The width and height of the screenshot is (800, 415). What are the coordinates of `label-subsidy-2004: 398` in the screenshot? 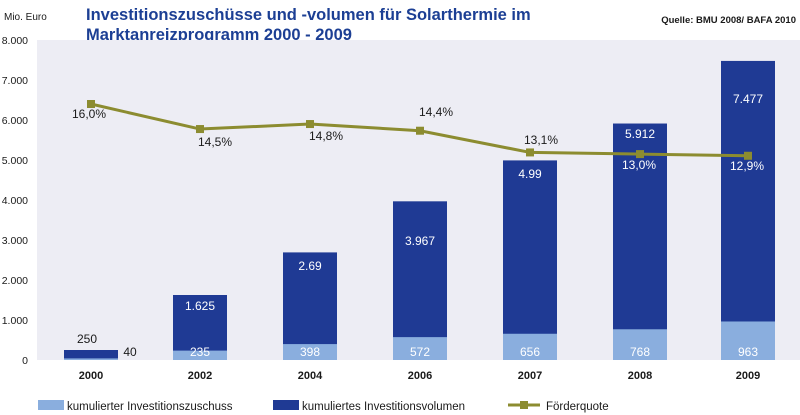 It's located at (310, 352).